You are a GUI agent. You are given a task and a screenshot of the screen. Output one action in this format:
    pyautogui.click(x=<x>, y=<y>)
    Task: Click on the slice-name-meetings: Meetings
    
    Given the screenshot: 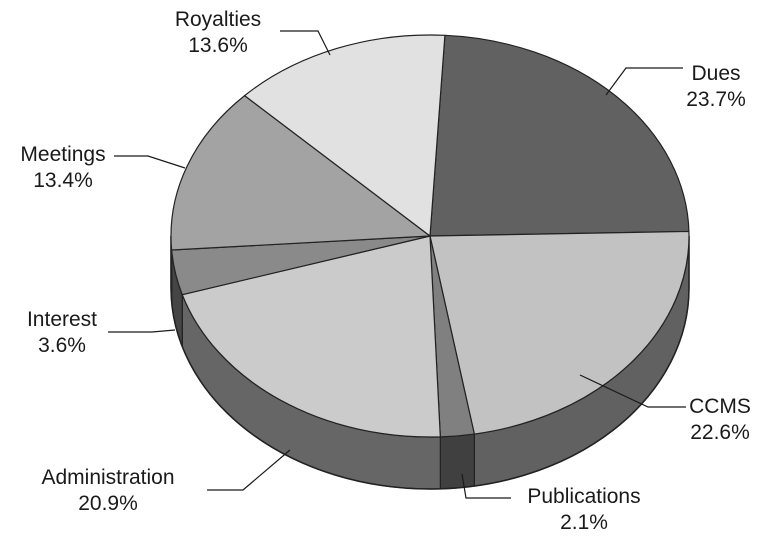 What is the action you would take?
    pyautogui.click(x=62, y=154)
    